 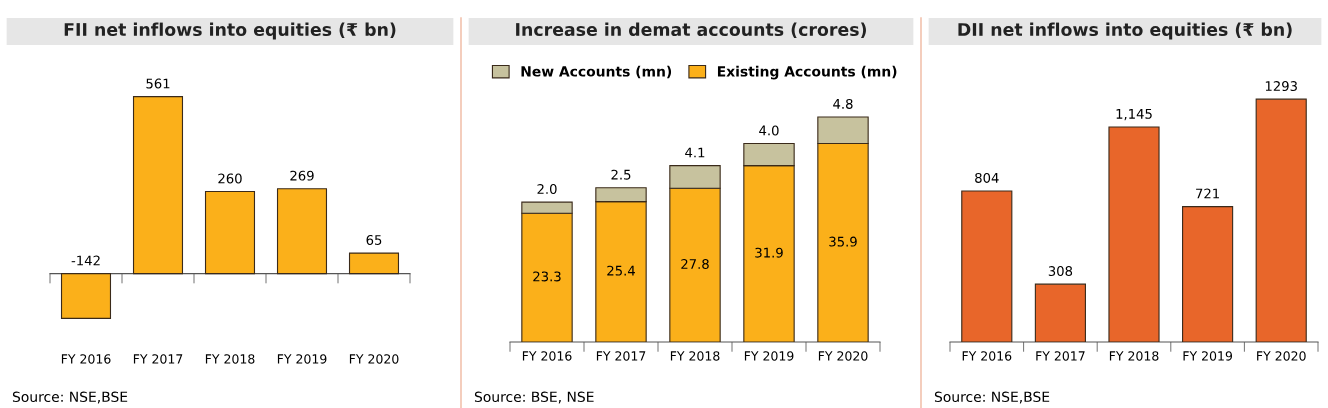 What do you see at coordinates (695, 152) in the screenshot?
I see `data-label: 4.1` at bounding box center [695, 152].